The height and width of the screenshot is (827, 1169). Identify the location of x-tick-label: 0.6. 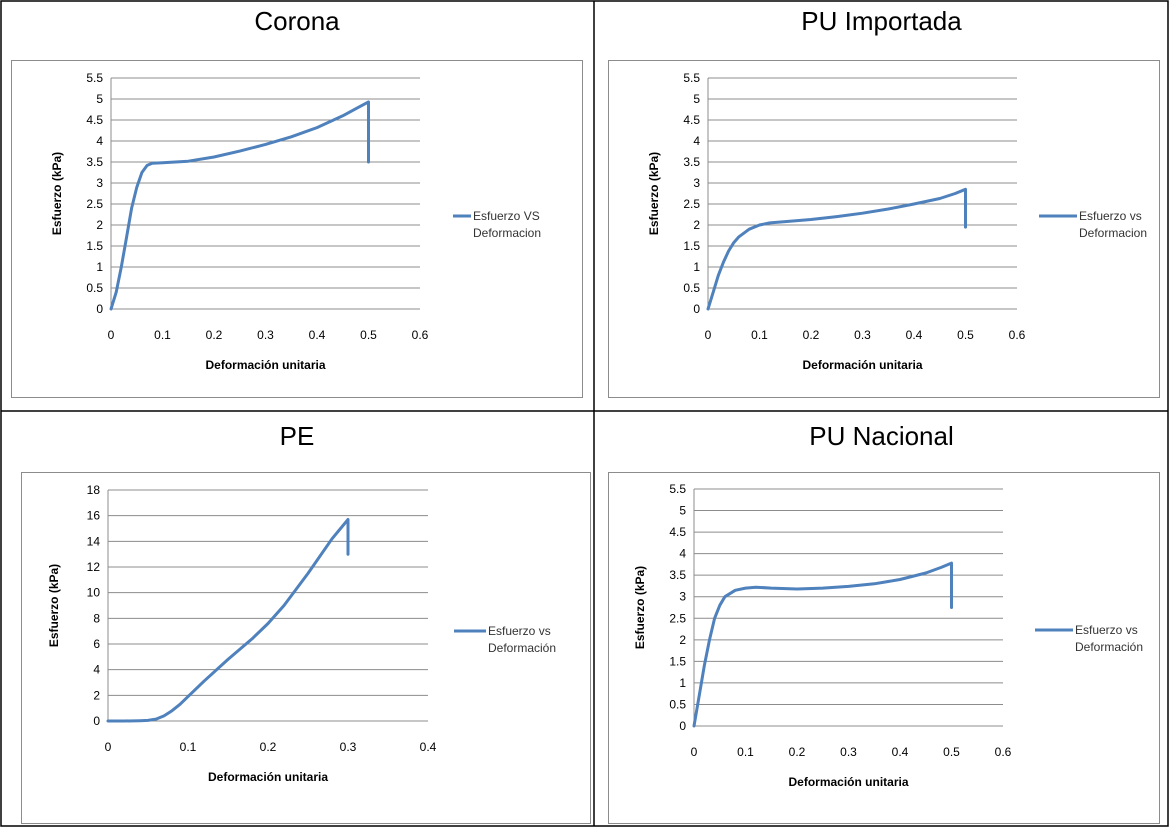
(1017, 335).